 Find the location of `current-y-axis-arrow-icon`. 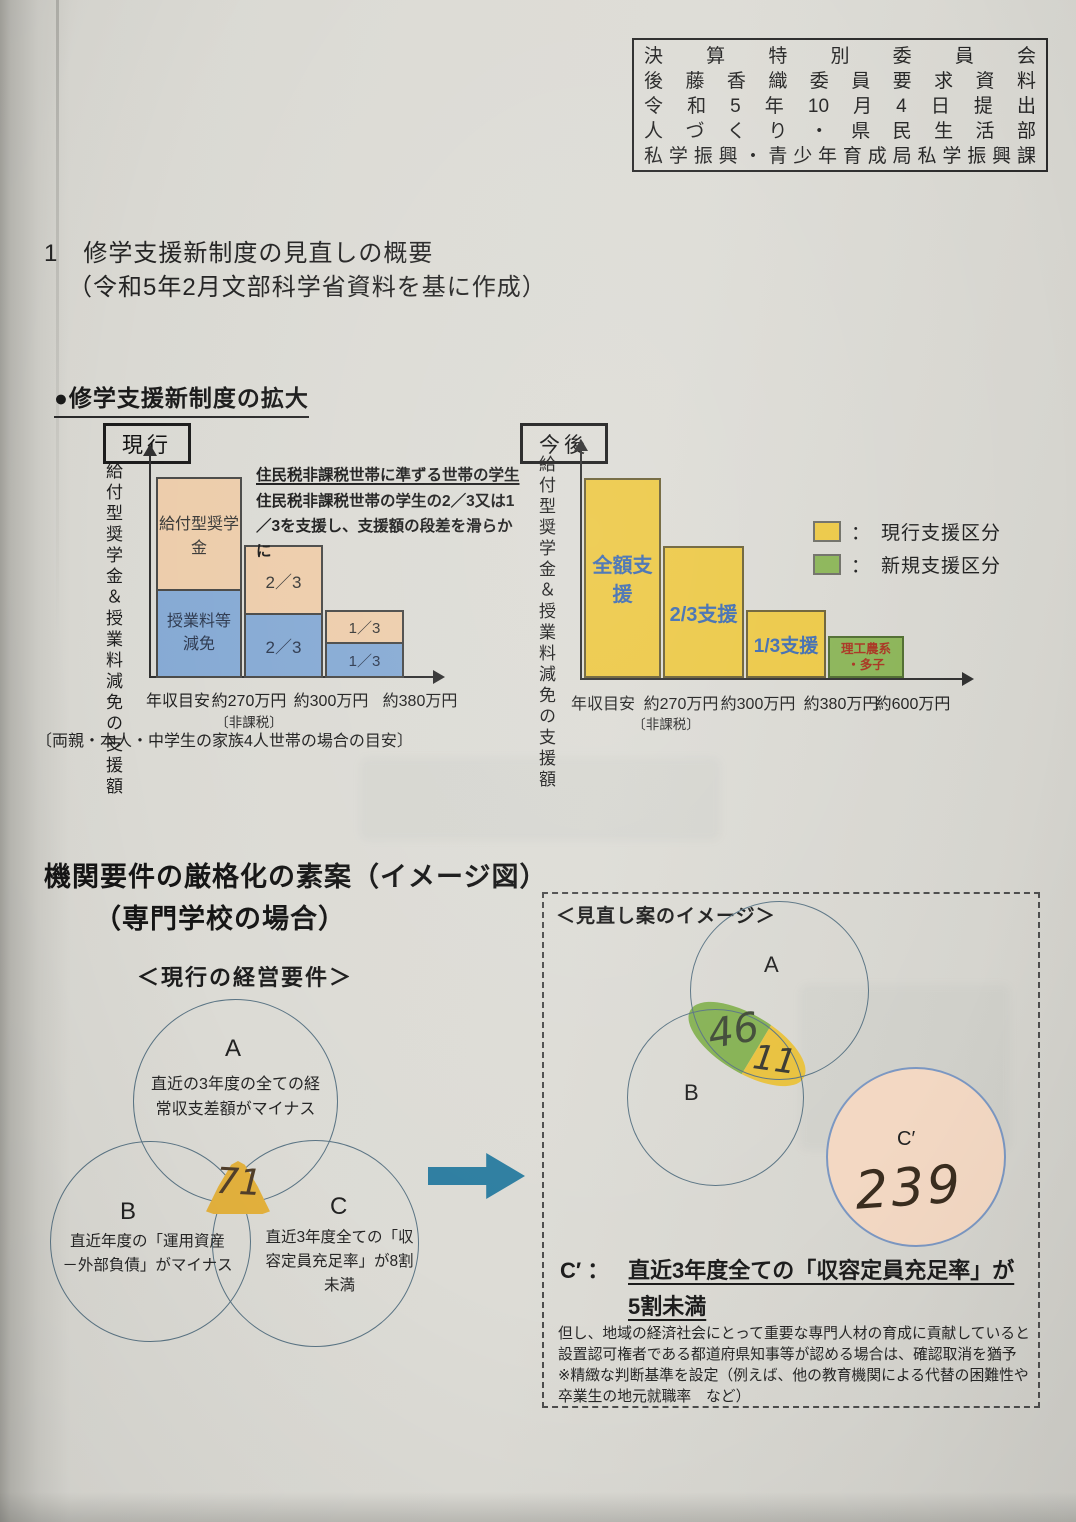

current-y-axis-arrow-icon is located at coordinates (150, 450).